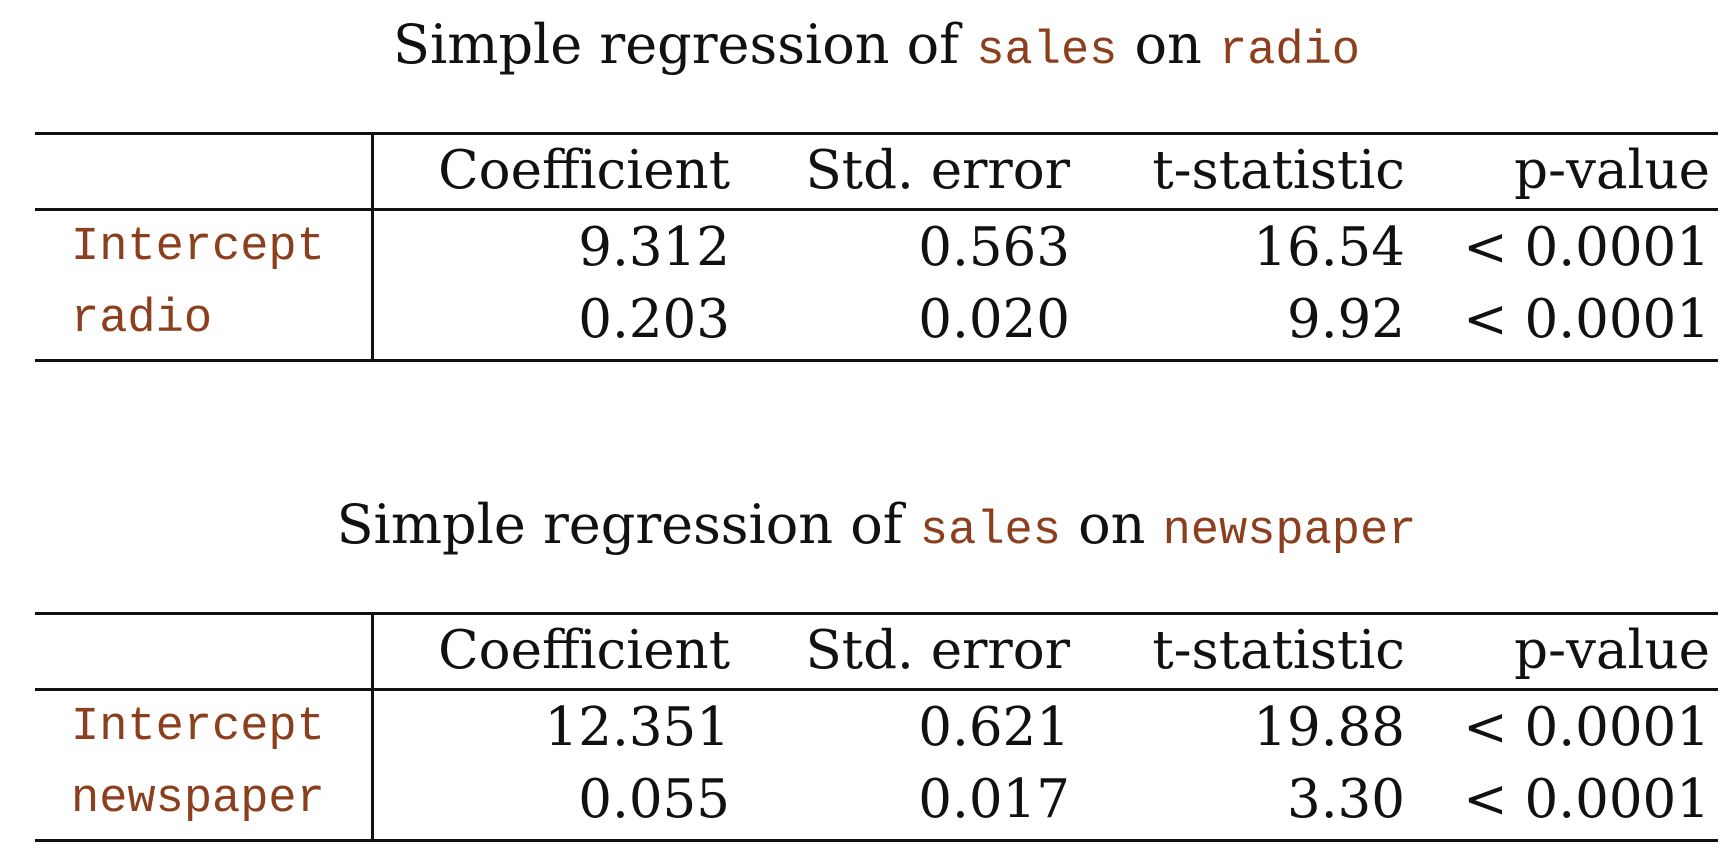 The width and height of the screenshot is (1731, 863). I want to click on table-caption: Simple regression of sales on radio, so click(876, 48).